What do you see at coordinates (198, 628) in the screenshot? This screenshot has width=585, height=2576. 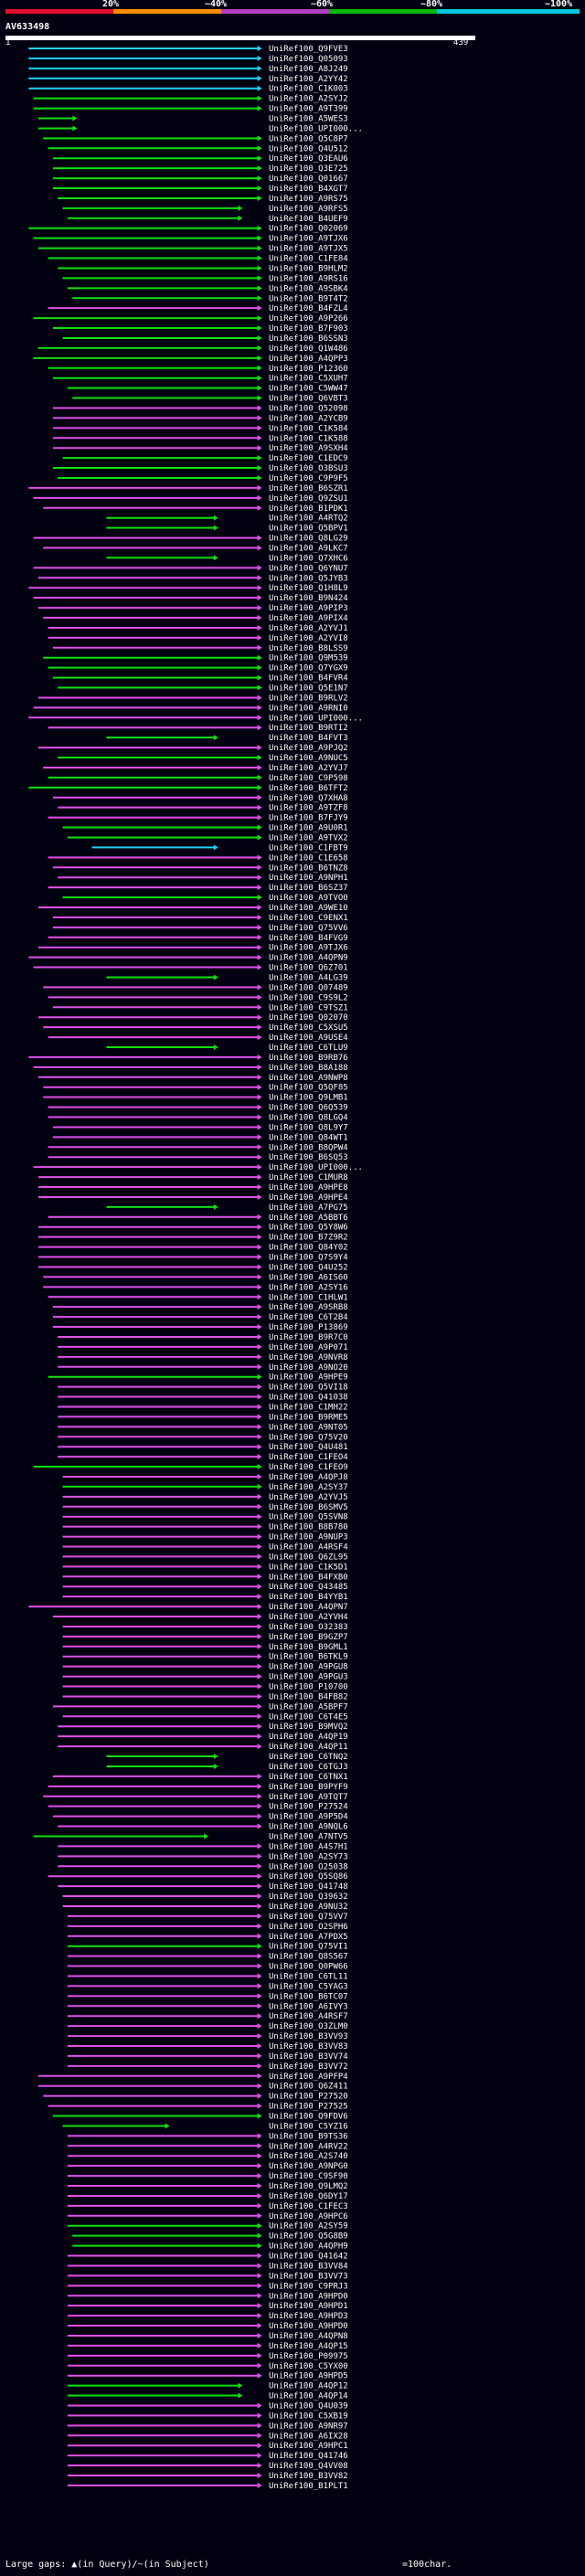 I see `hit-row: UniRef100_A2YVJ1` at bounding box center [198, 628].